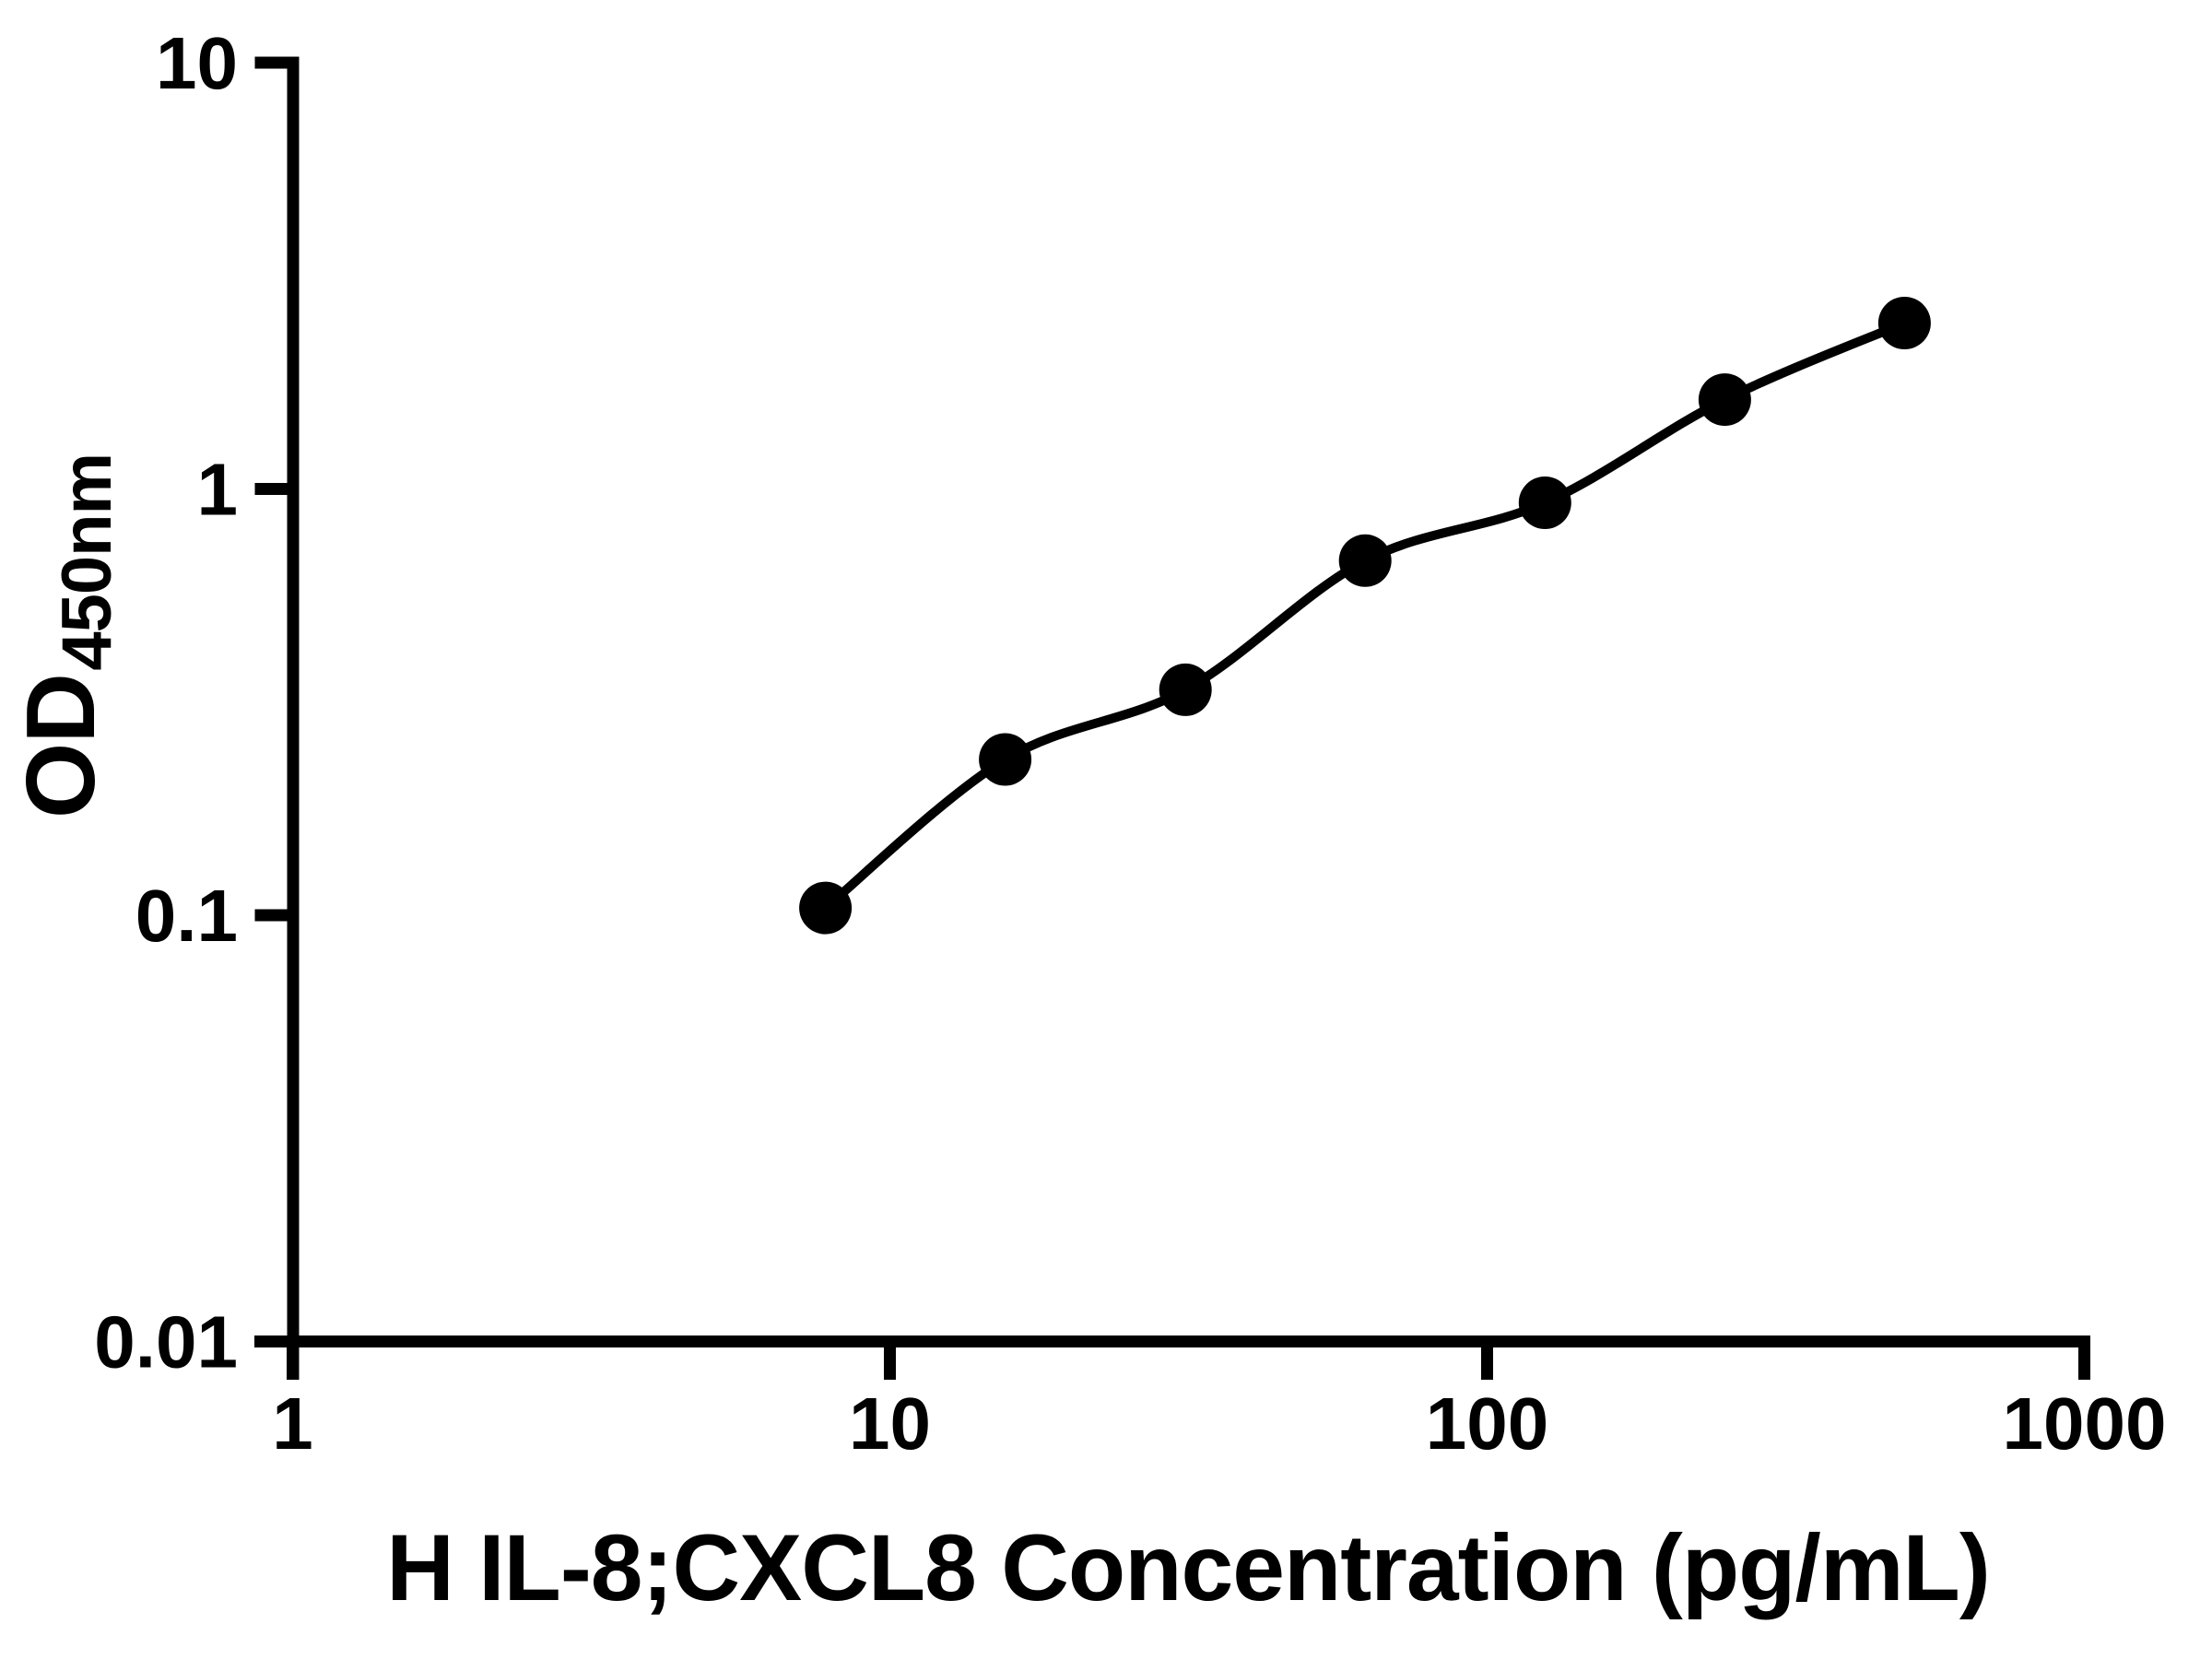 The width and height of the screenshot is (2212, 1659). What do you see at coordinates (60, 746) in the screenshot?
I see `y-axis-title-main: OD` at bounding box center [60, 746].